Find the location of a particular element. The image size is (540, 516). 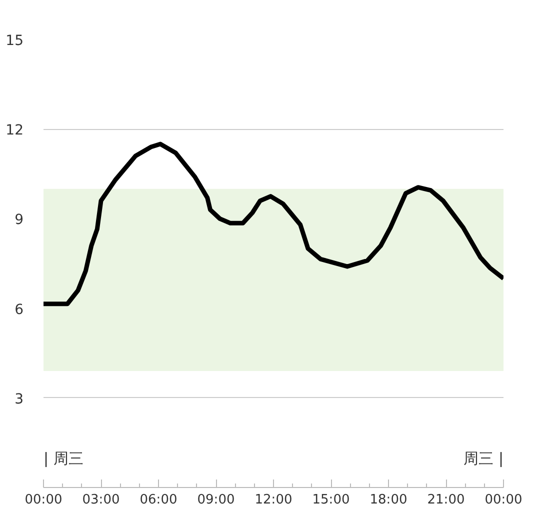

x-tick-label: 18:00 is located at coordinates (389, 500).